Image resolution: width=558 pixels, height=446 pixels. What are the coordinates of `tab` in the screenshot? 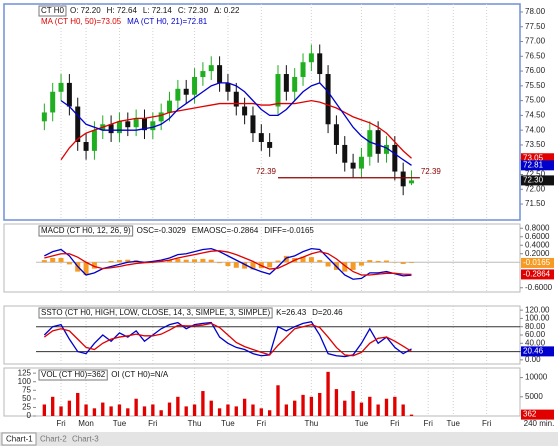 It's located at (19, 439).